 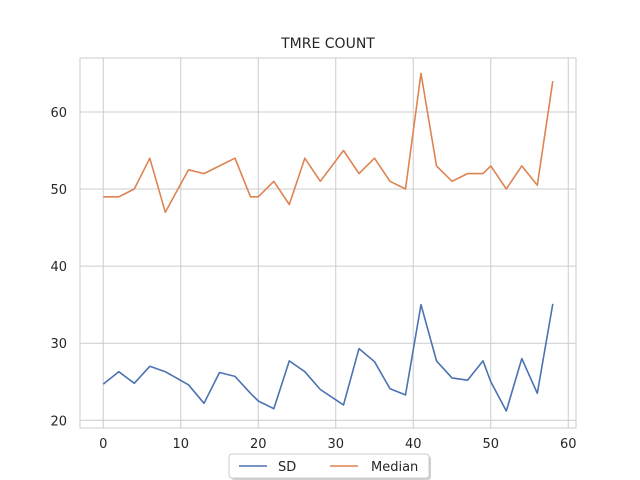 What do you see at coordinates (327, 44) in the screenshot?
I see `chart-title: TMRE COUNT` at bounding box center [327, 44].